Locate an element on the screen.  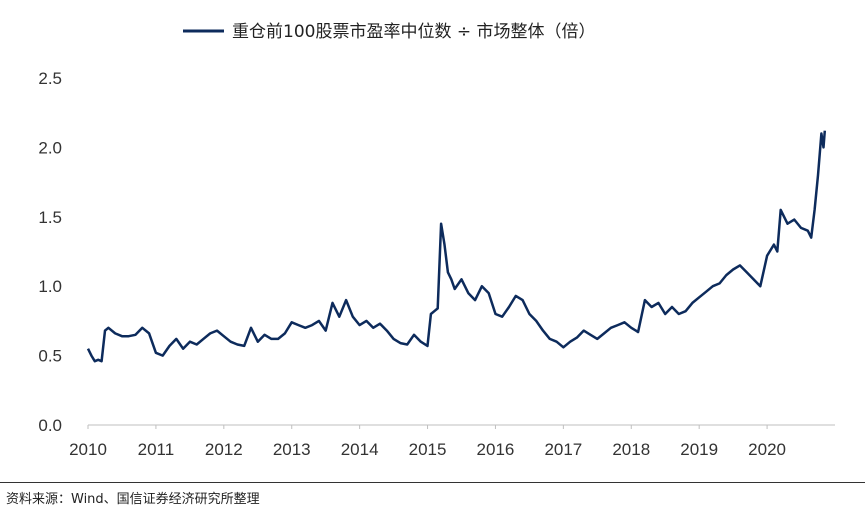
x-tick-label: 2018 is located at coordinates (631, 449).